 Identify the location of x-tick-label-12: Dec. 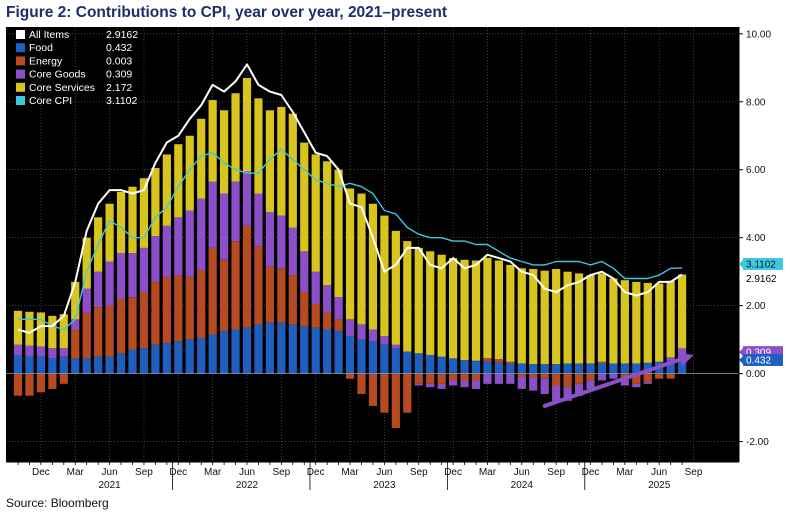
(453, 472).